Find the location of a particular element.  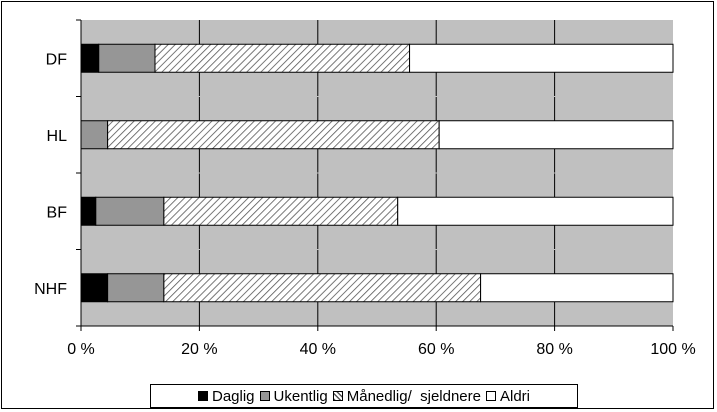

legend-entry: Daglig is located at coordinates (226, 396).